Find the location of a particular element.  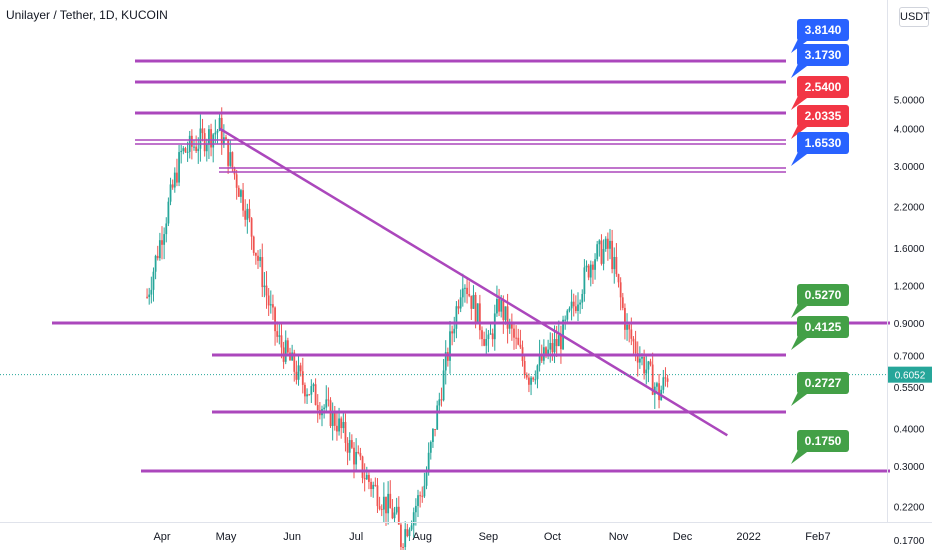

price-tick-label: 5.0000 is located at coordinates (909, 101).